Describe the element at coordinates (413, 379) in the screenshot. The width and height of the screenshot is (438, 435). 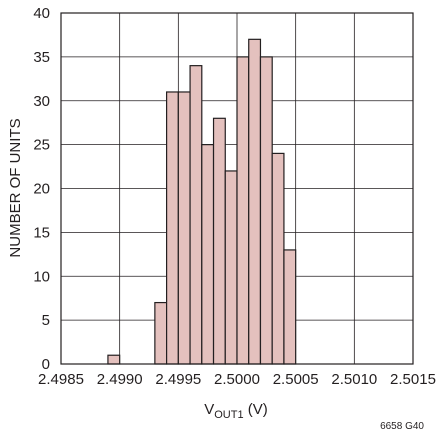
I see `x-tick-label: 2.5015` at that location.